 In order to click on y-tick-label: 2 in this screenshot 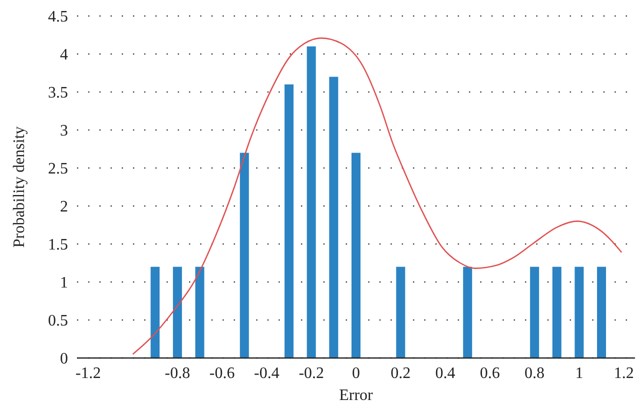, I will do `click(64, 207)`.